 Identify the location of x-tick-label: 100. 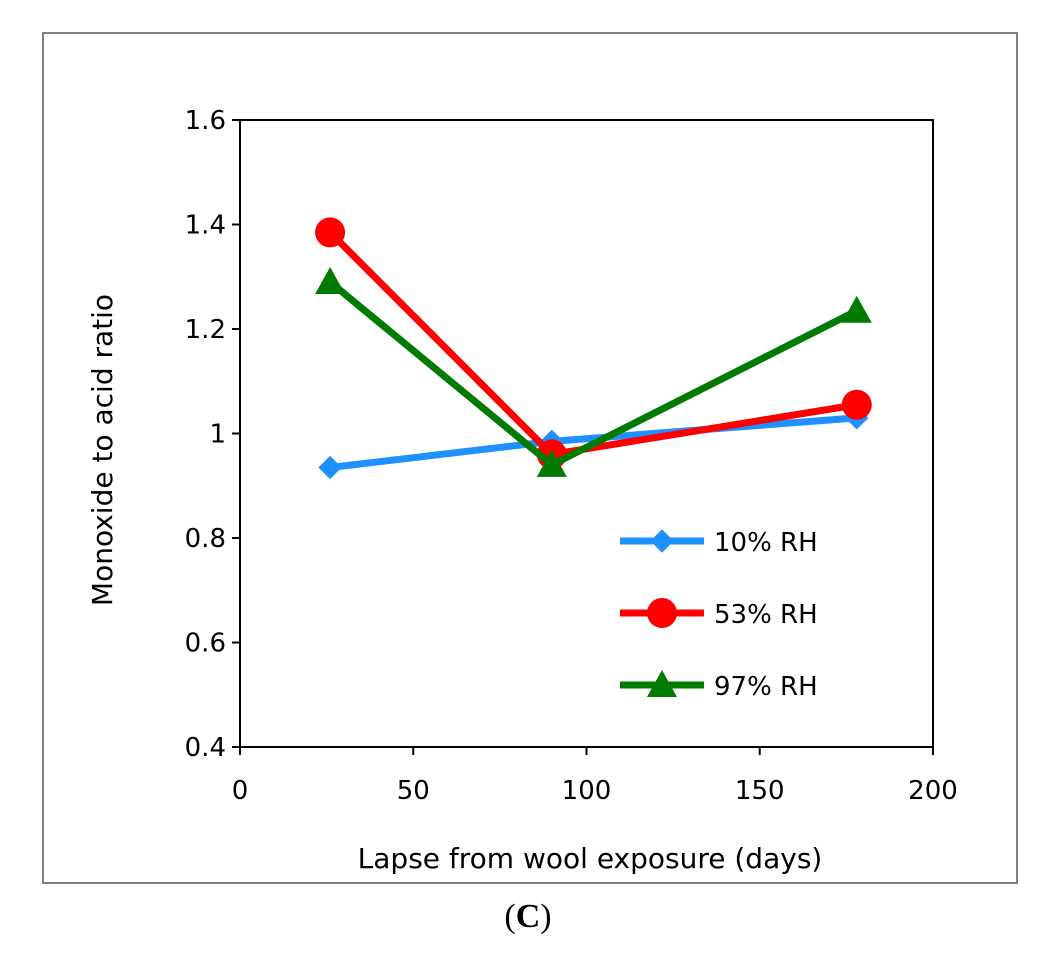
(587, 791).